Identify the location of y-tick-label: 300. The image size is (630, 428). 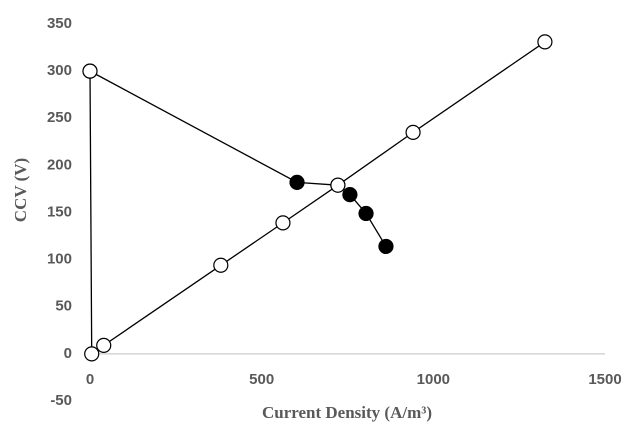
(59, 70).